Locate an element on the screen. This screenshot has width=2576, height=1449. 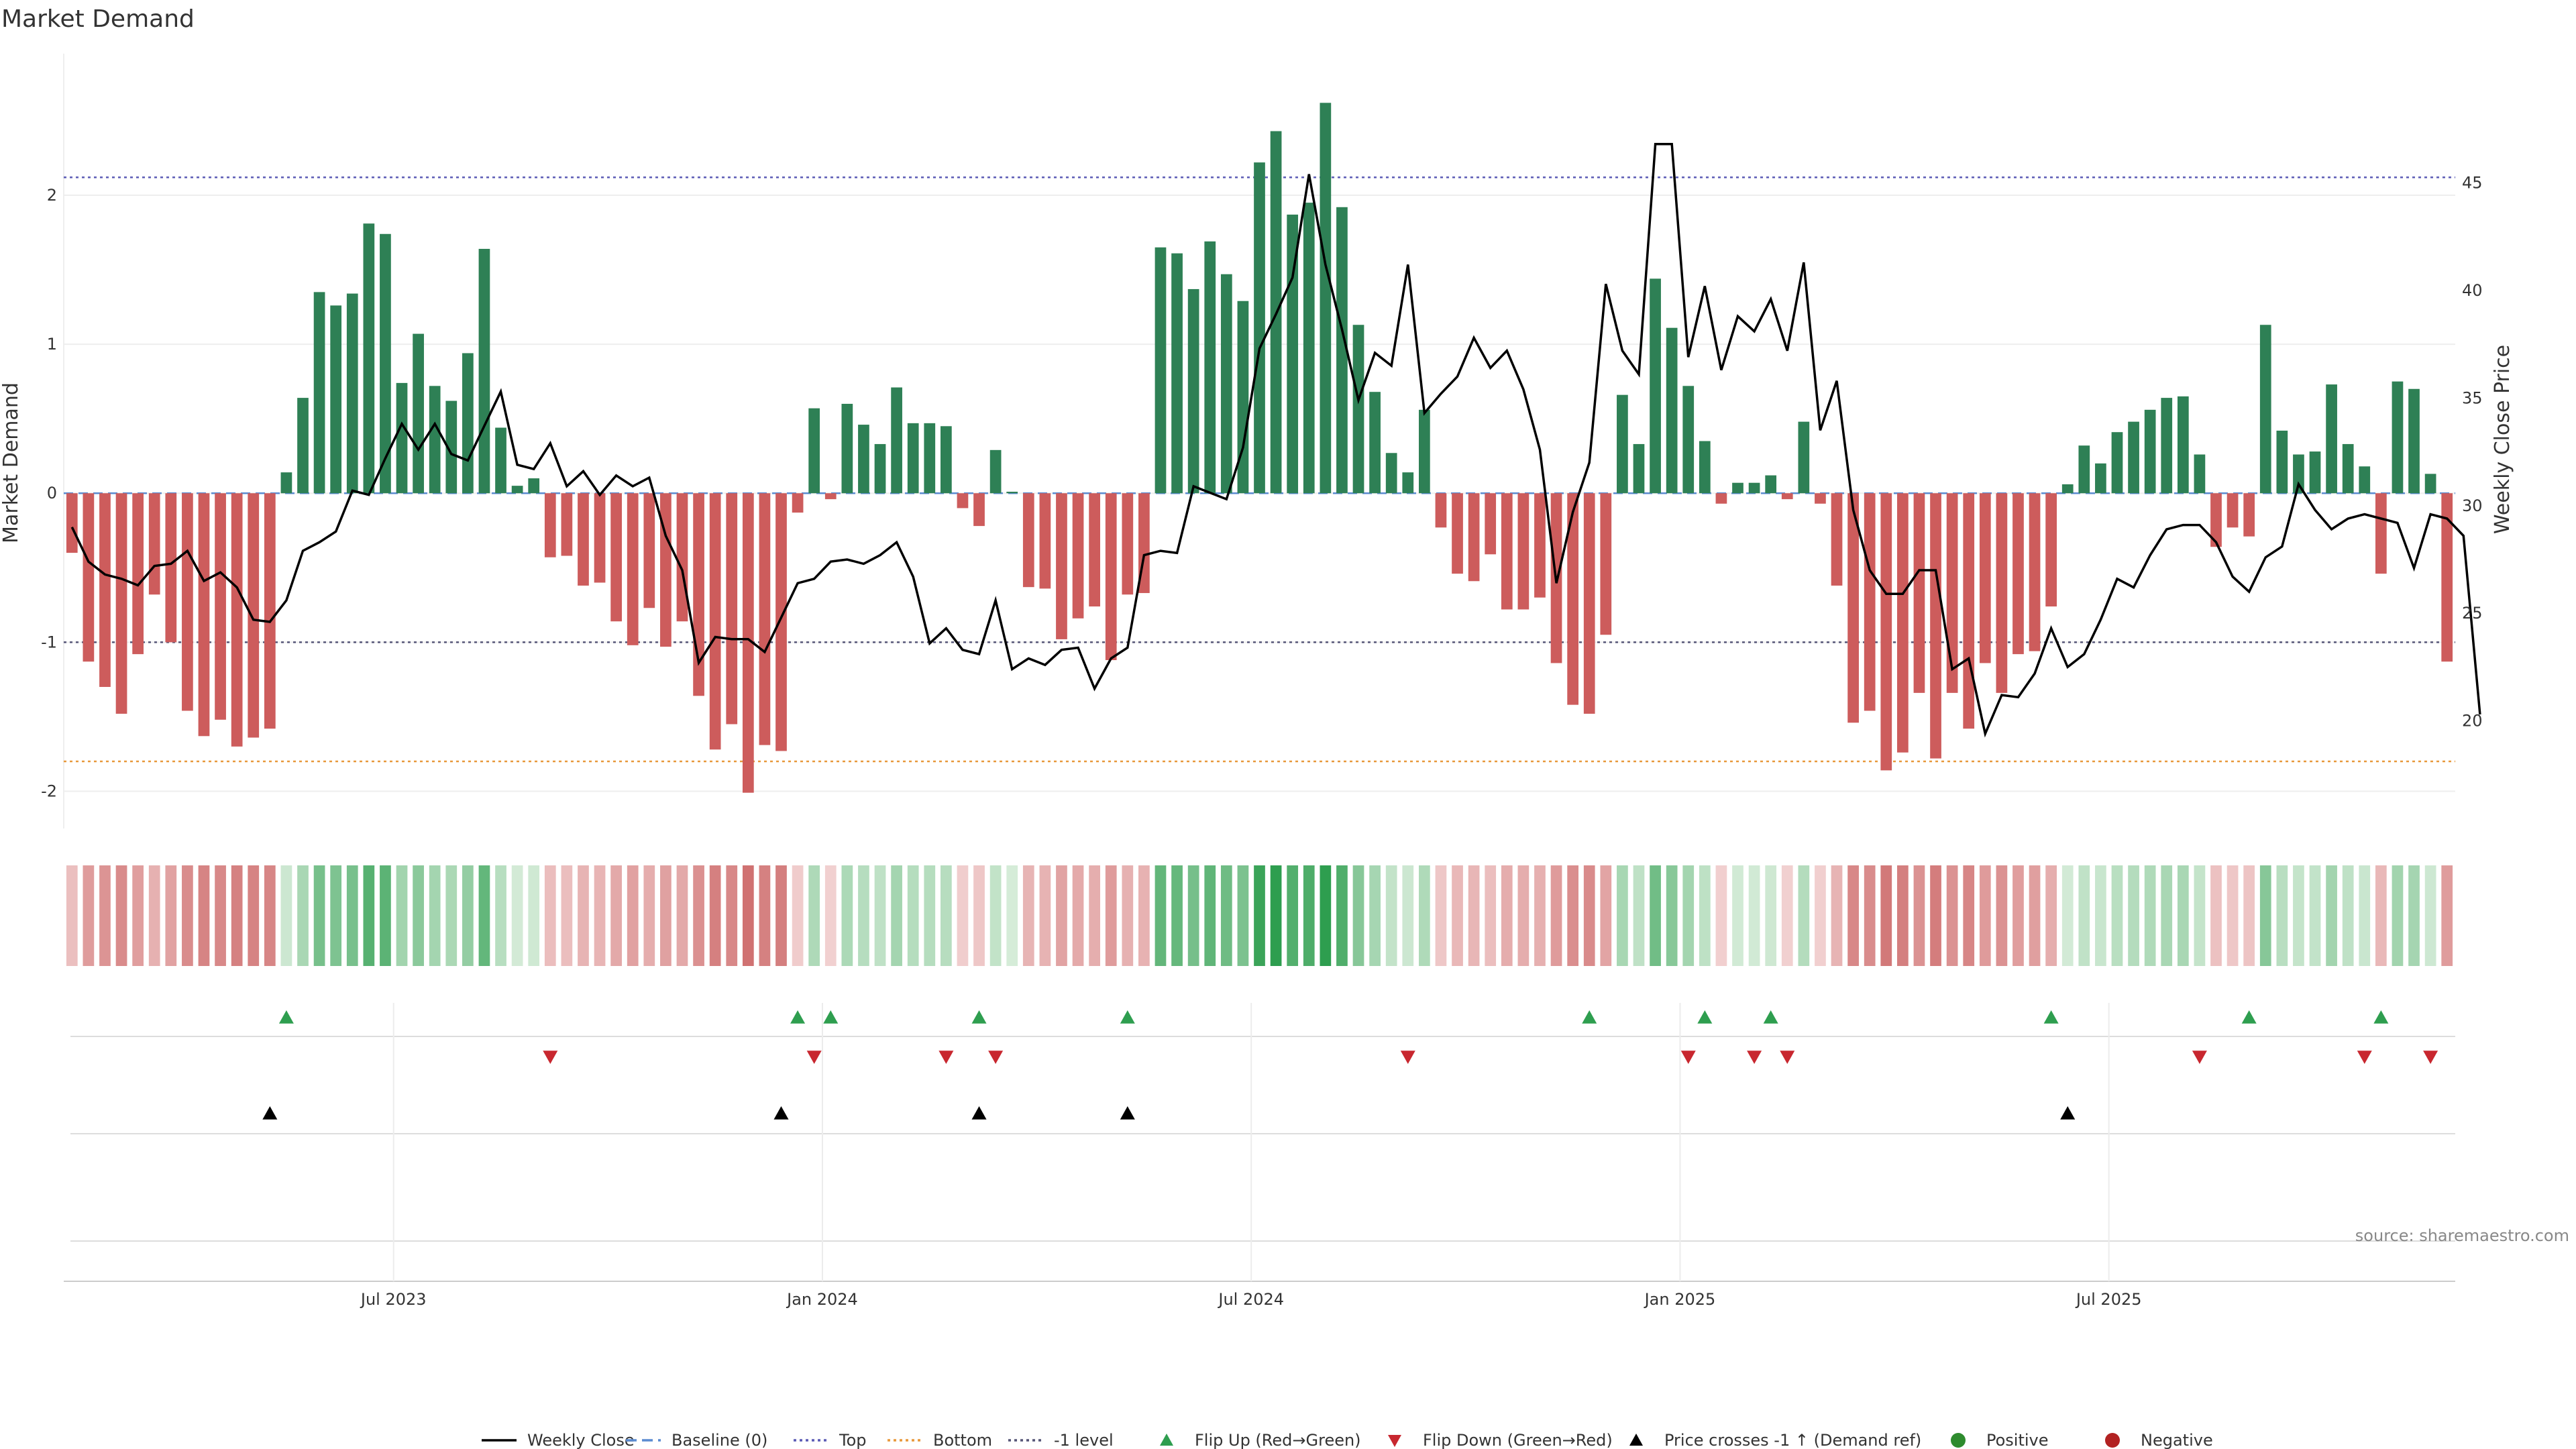
legend-item: Positive is located at coordinates (2000, 1440).